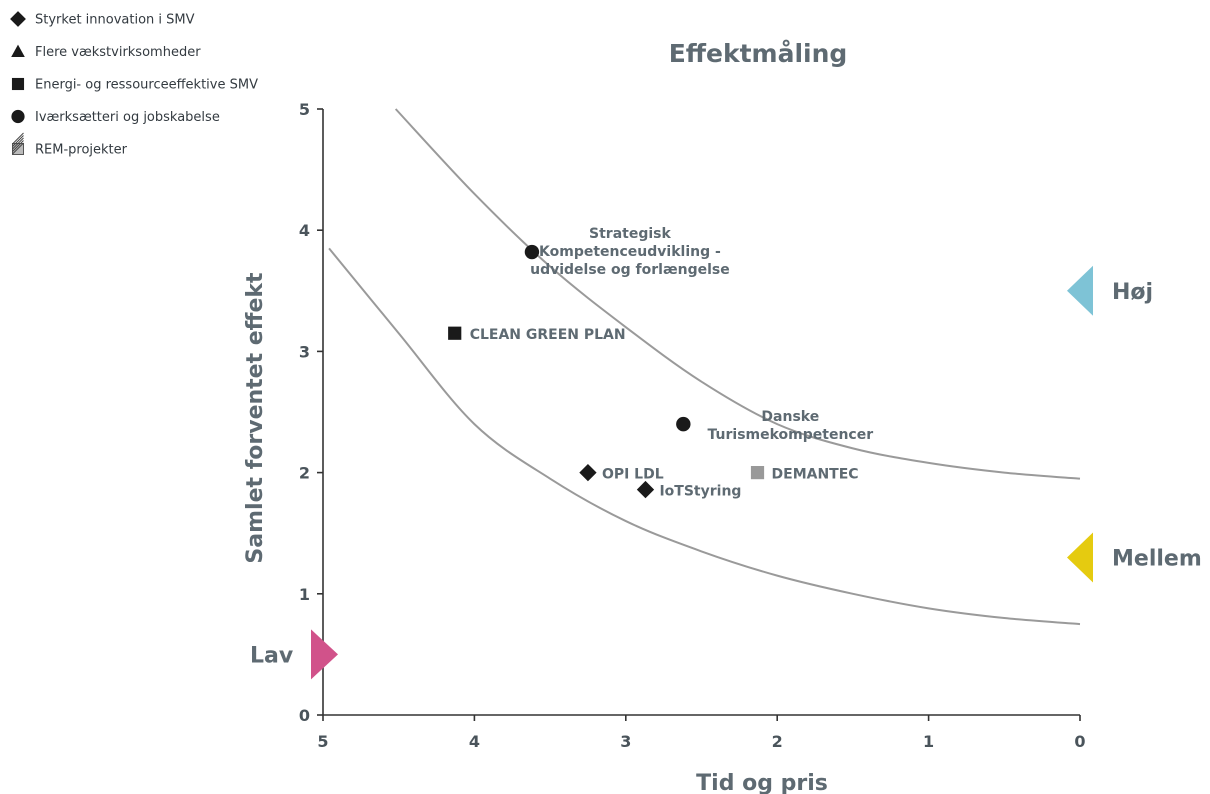 The width and height of the screenshot is (1210, 794). I want to click on y-tick-label: 3, so click(304, 351).